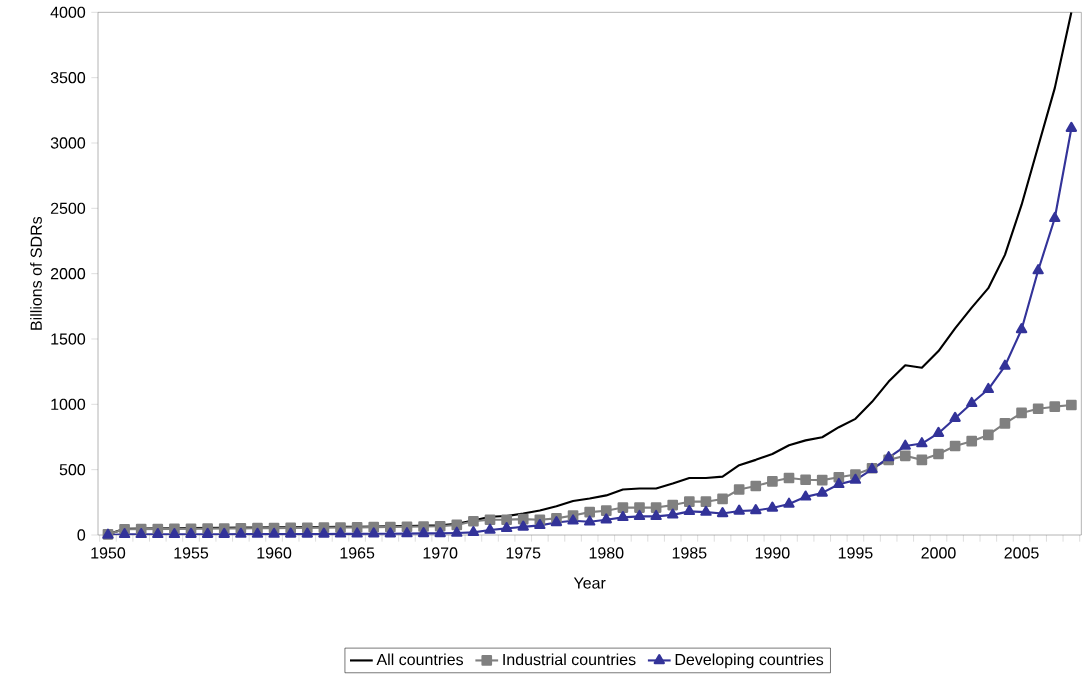  Describe the element at coordinates (749, 661) in the screenshot. I see `legend-label: Developing countries` at that location.